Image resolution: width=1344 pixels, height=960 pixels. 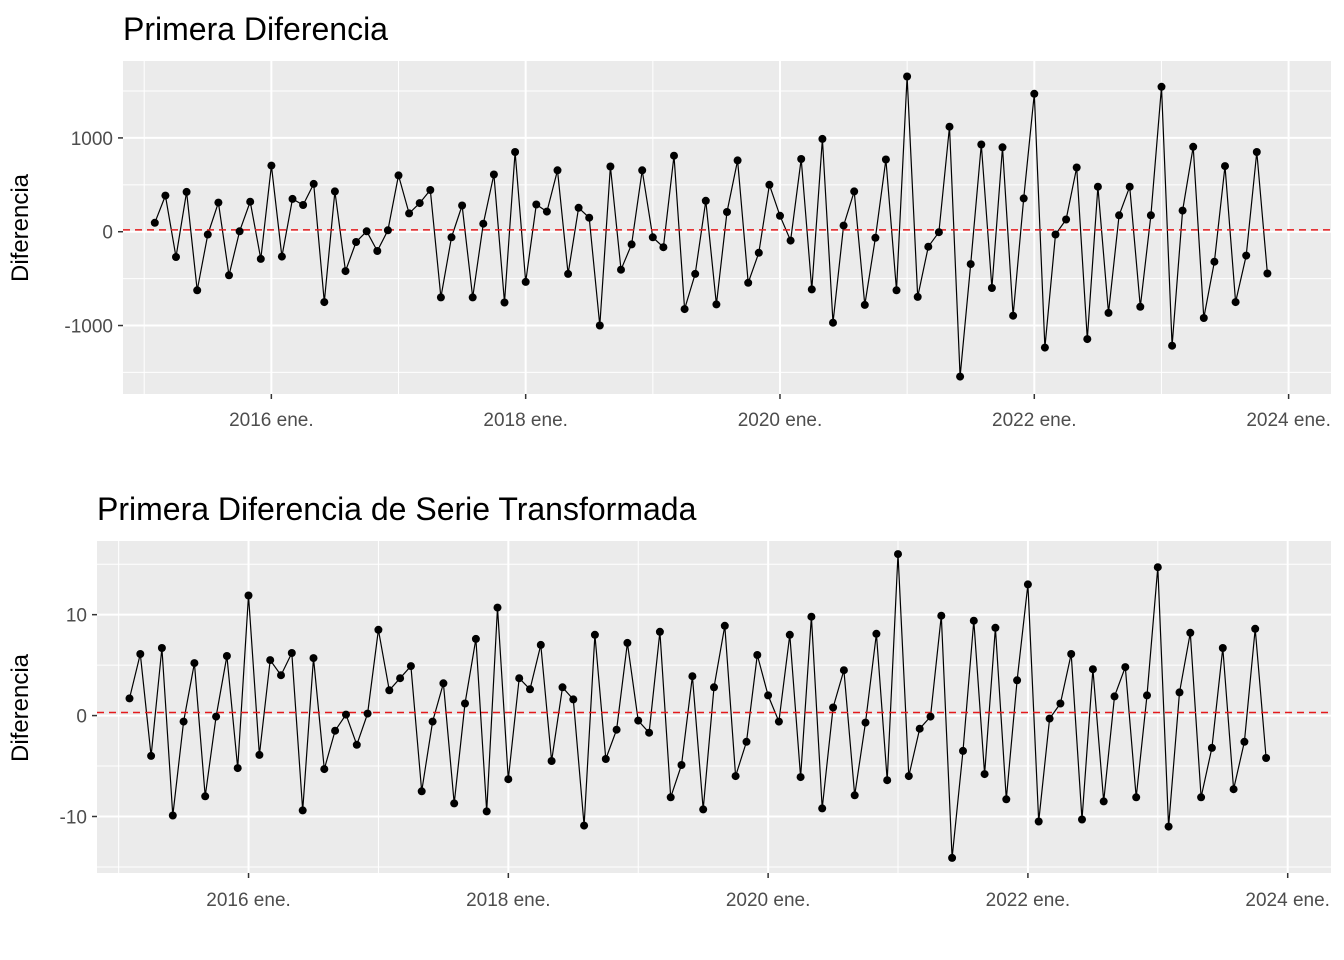 What do you see at coordinates (248, 900) in the screenshot?
I see `x-tick-label: 2016 ene.` at bounding box center [248, 900].